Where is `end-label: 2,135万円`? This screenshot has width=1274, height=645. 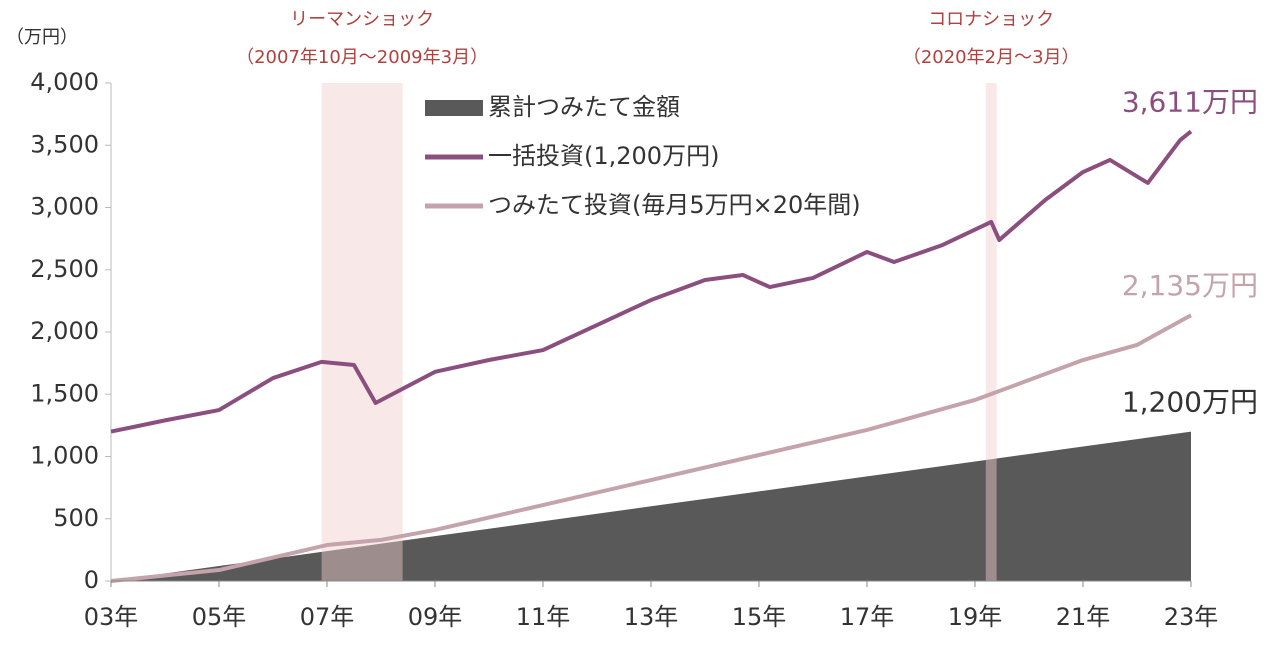 end-label: 2,135万円 is located at coordinates (1190, 285).